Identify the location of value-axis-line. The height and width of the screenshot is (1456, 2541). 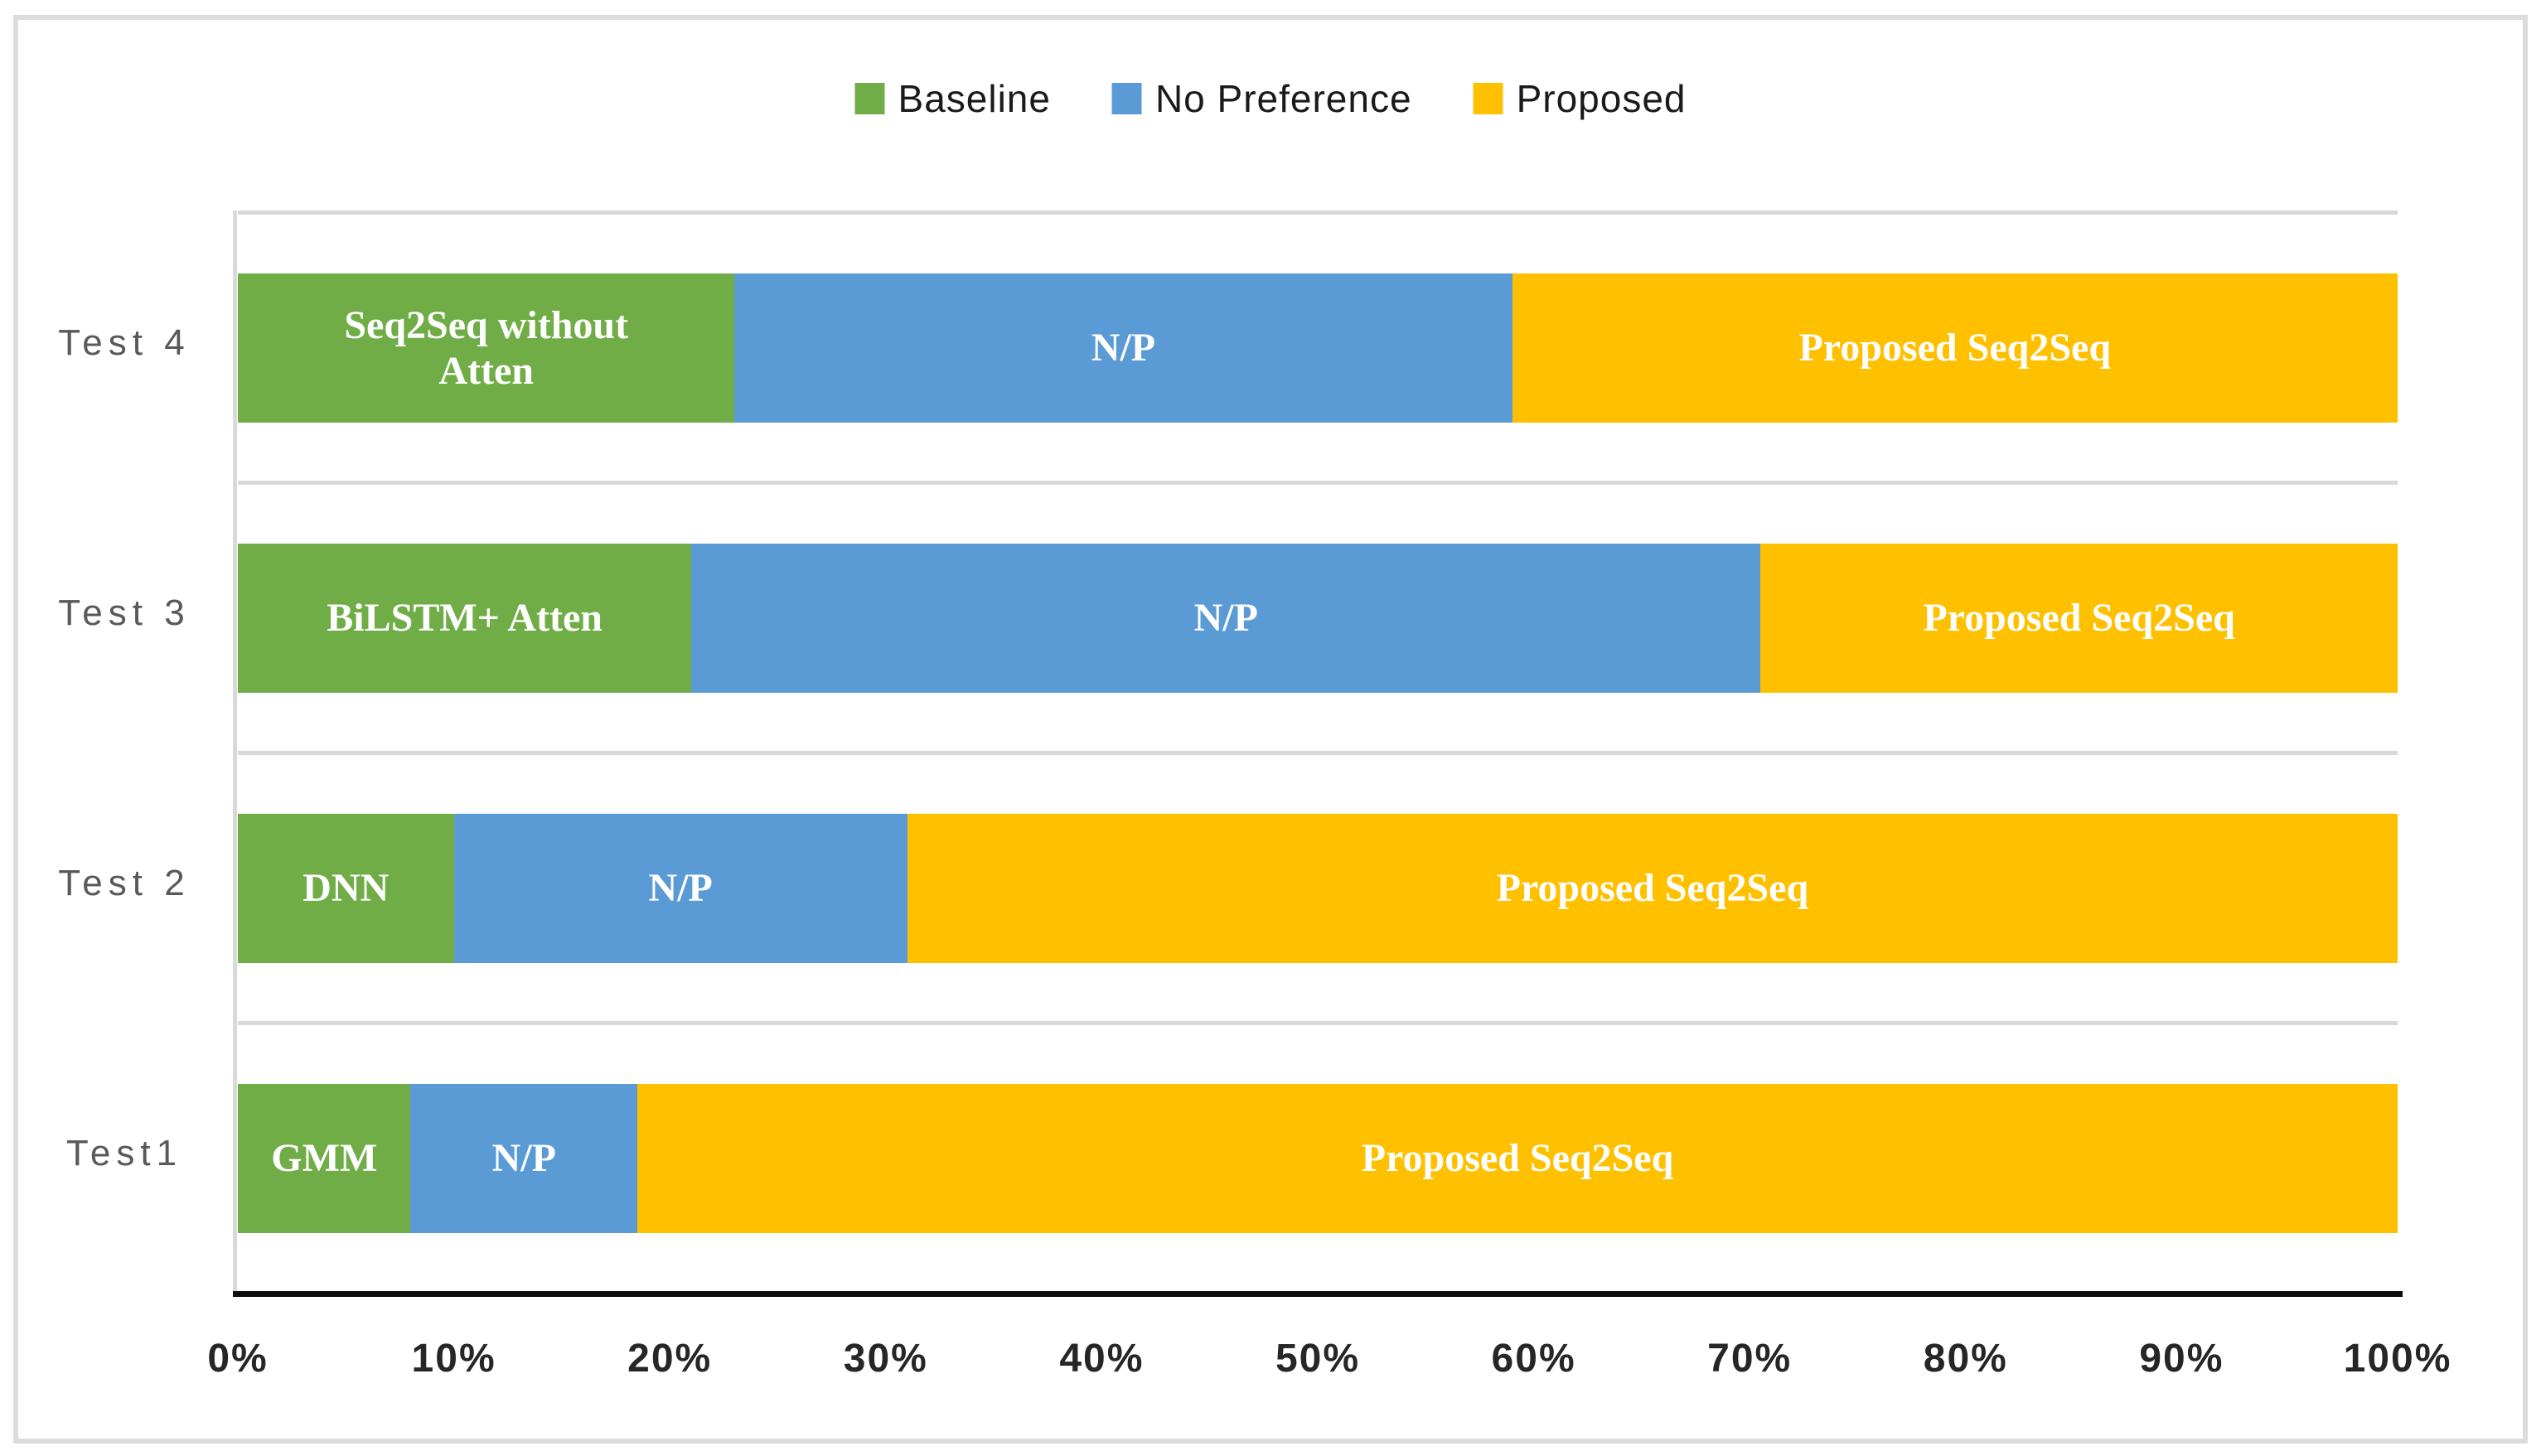
(1318, 1294).